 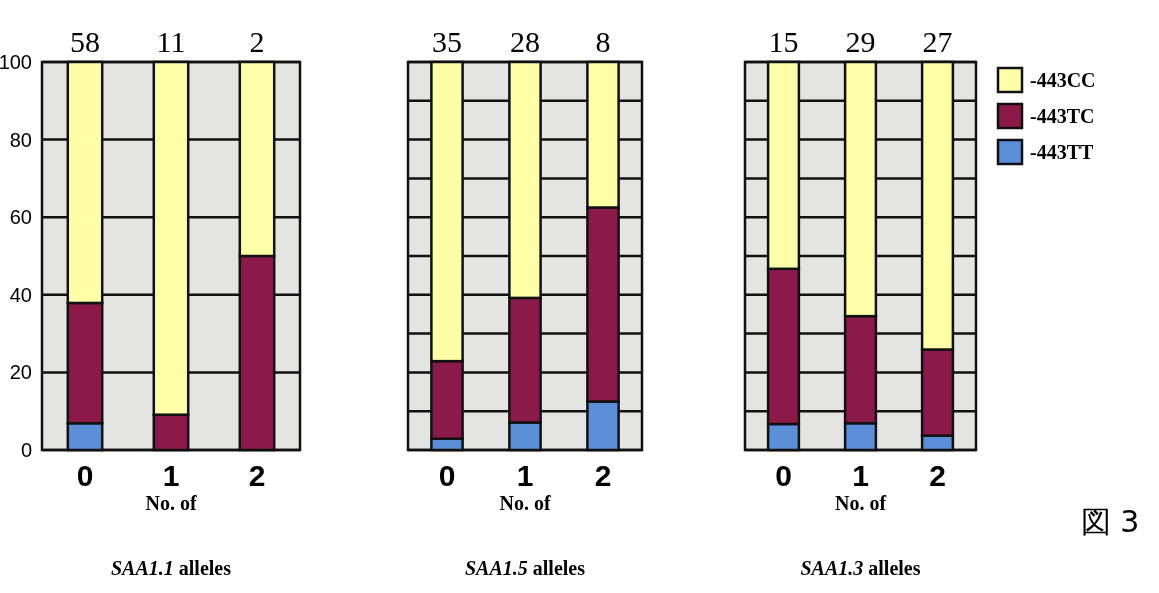 I want to click on legend-label: -443TC, so click(x=1062, y=116).